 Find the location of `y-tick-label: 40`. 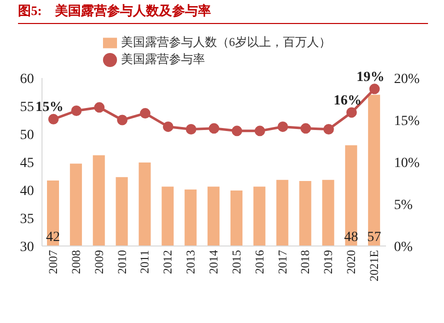

y-tick-label: 40 is located at coordinates (27, 191).